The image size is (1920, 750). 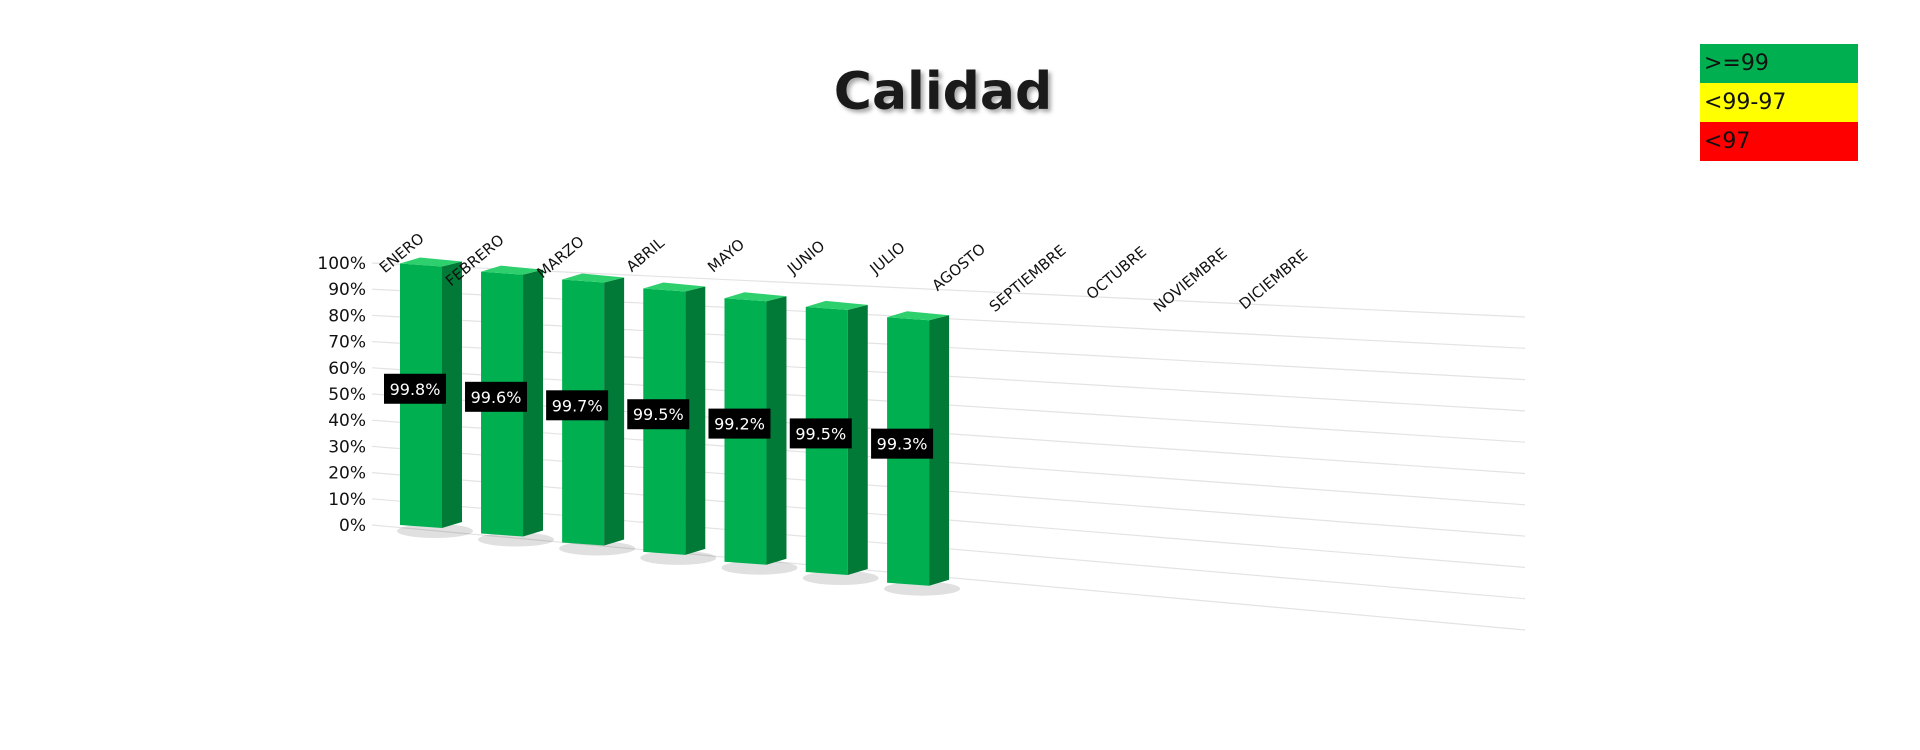 What do you see at coordinates (347, 421) in the screenshot?
I see `y-tick-label: 40%` at bounding box center [347, 421].